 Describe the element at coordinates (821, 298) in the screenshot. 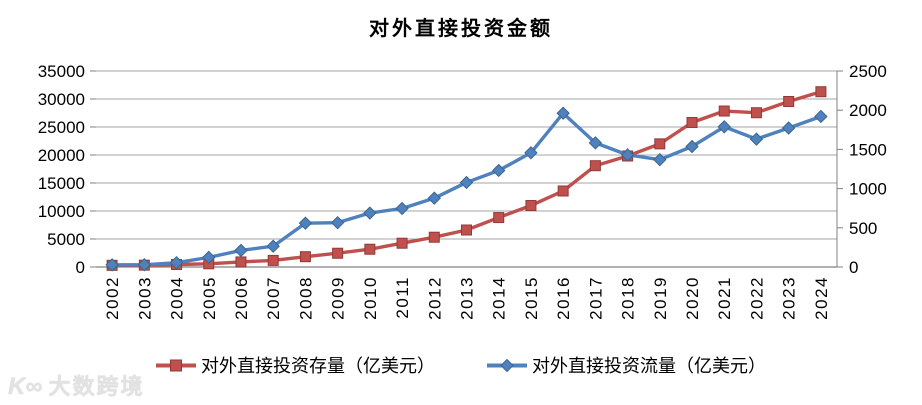

I see `svg-text: 2024` at that location.